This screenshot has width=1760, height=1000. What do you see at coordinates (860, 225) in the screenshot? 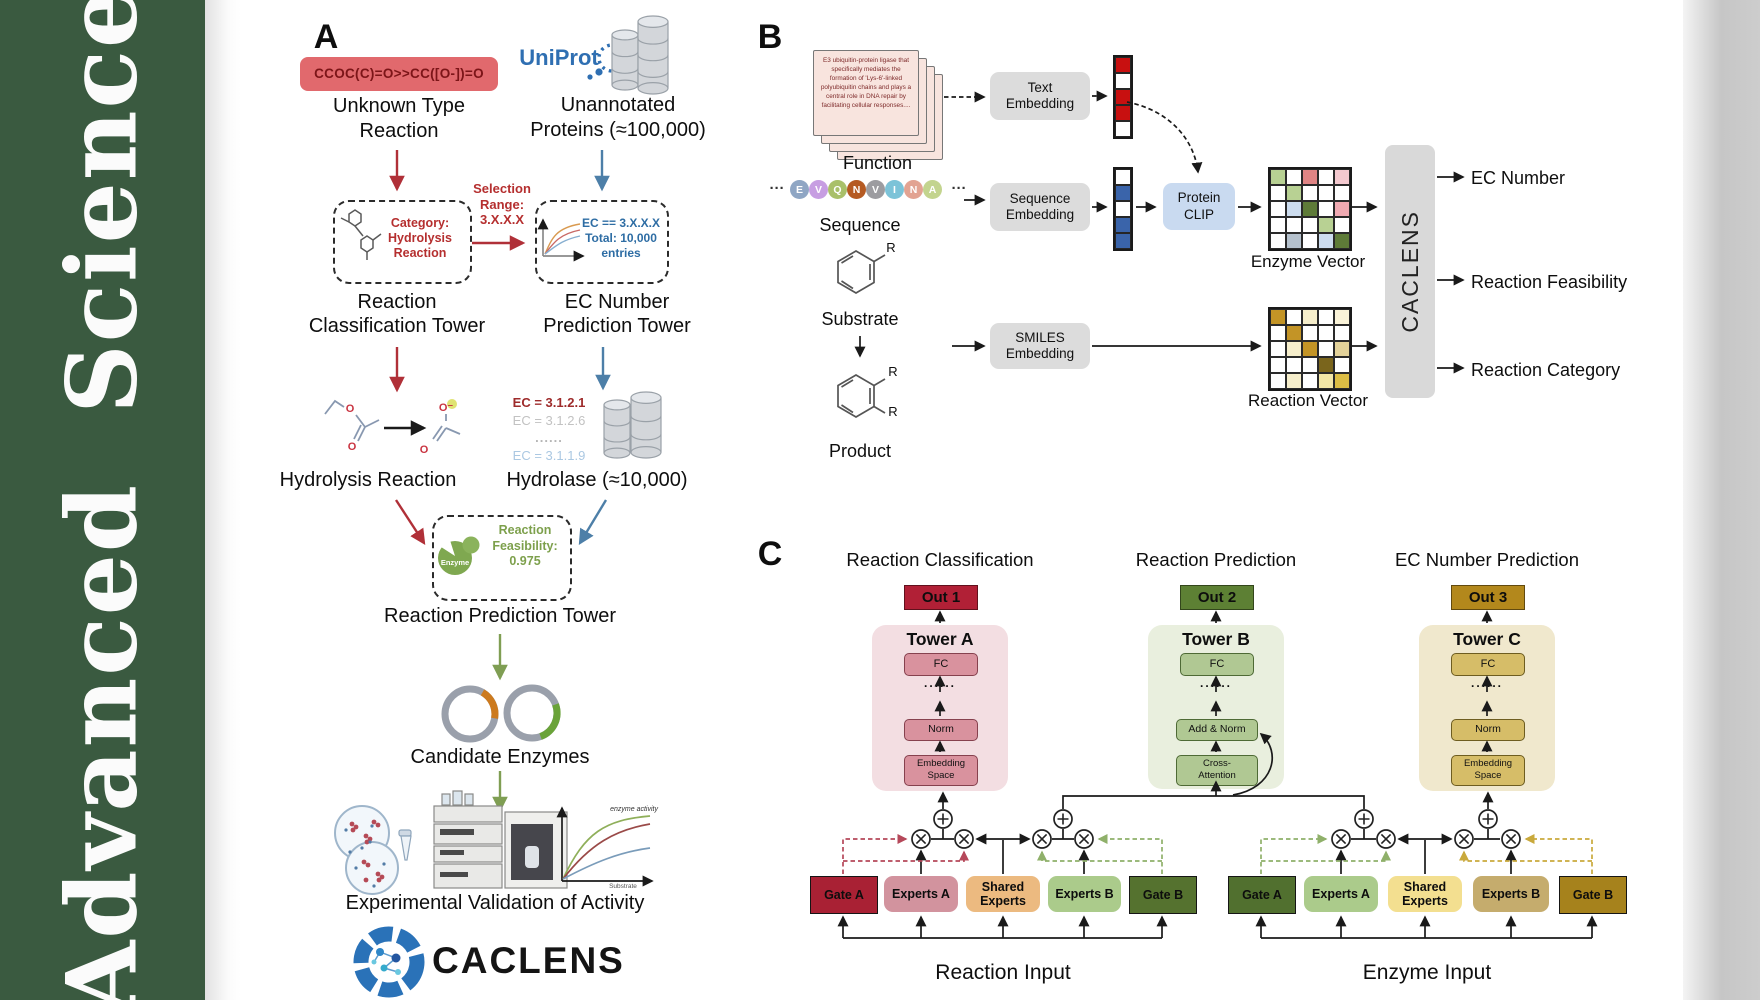
I see `sequence-label: Sequence` at bounding box center [860, 225].